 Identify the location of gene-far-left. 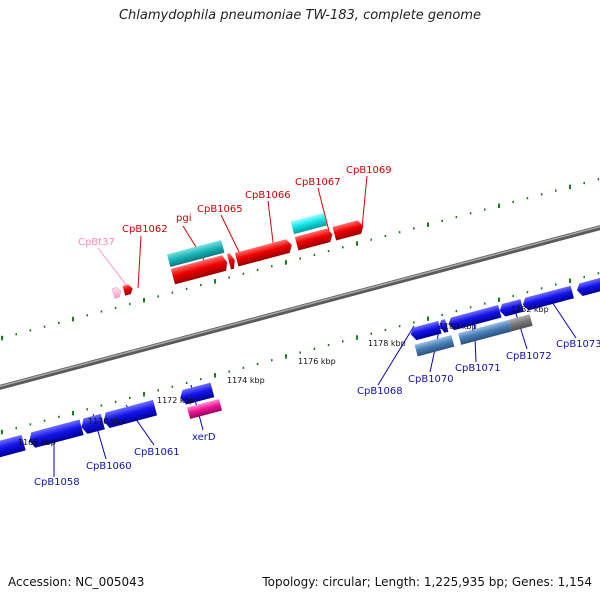
(13, 446).